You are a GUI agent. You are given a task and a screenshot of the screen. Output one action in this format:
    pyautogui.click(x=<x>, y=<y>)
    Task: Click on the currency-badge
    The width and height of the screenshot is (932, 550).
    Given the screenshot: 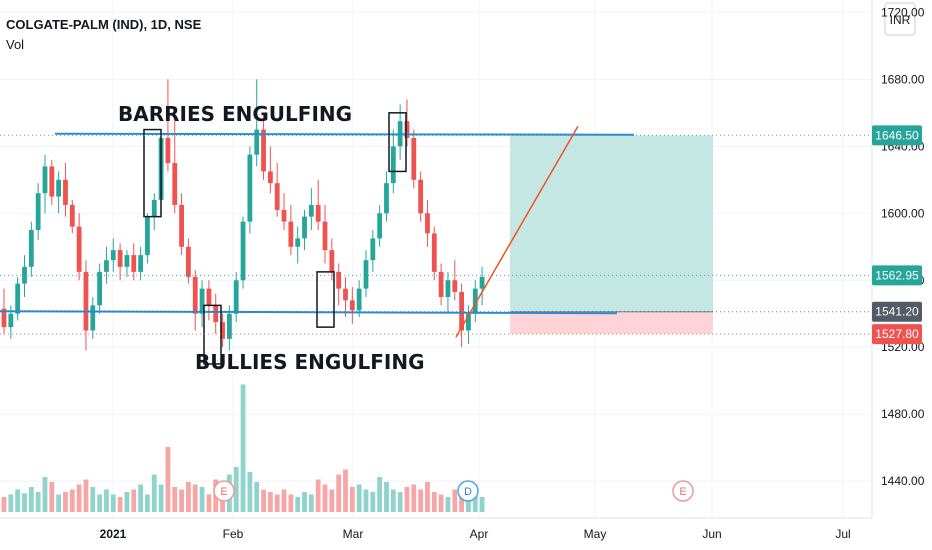 What is the action you would take?
    pyautogui.click(x=900, y=19)
    